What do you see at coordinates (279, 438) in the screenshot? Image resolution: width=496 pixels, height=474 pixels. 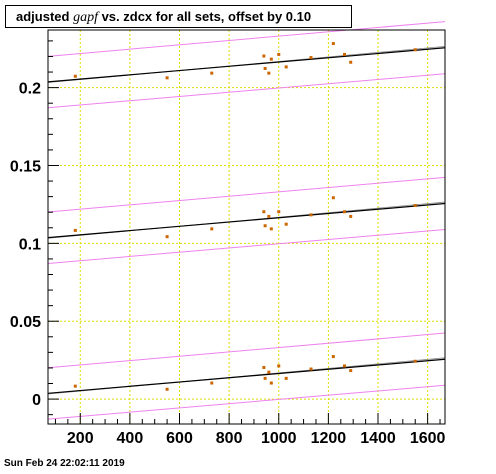 I see `x-tick-label: 1000` at bounding box center [279, 438].